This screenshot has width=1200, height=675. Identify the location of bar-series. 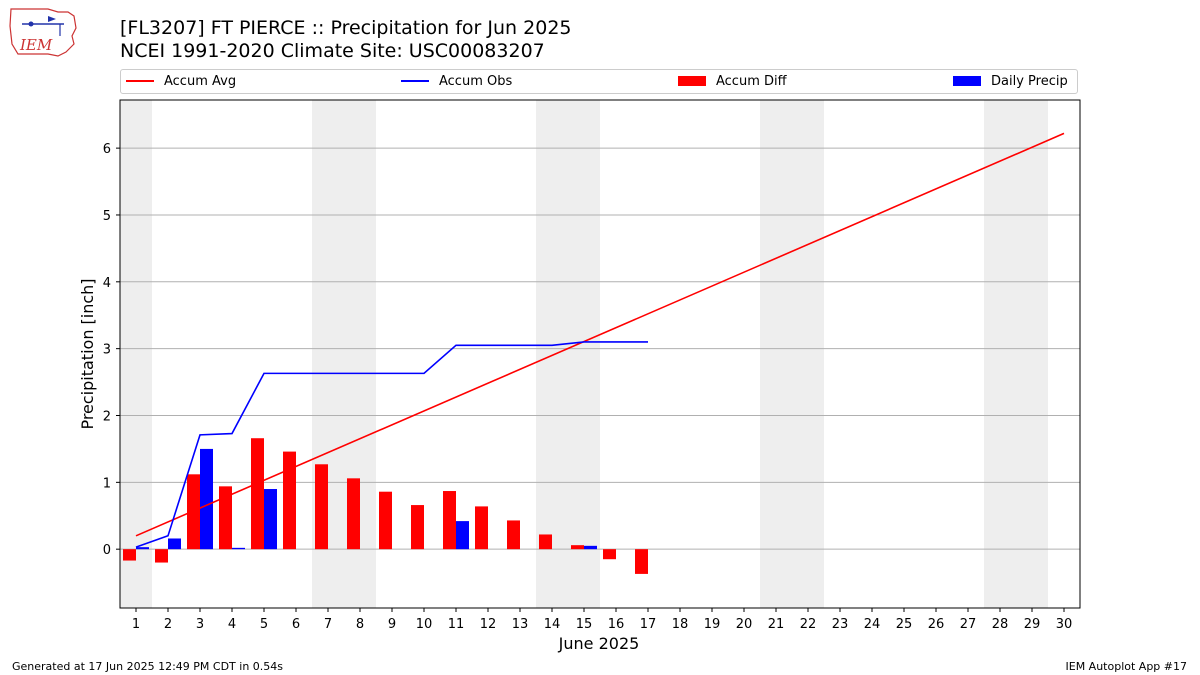
(385, 506).